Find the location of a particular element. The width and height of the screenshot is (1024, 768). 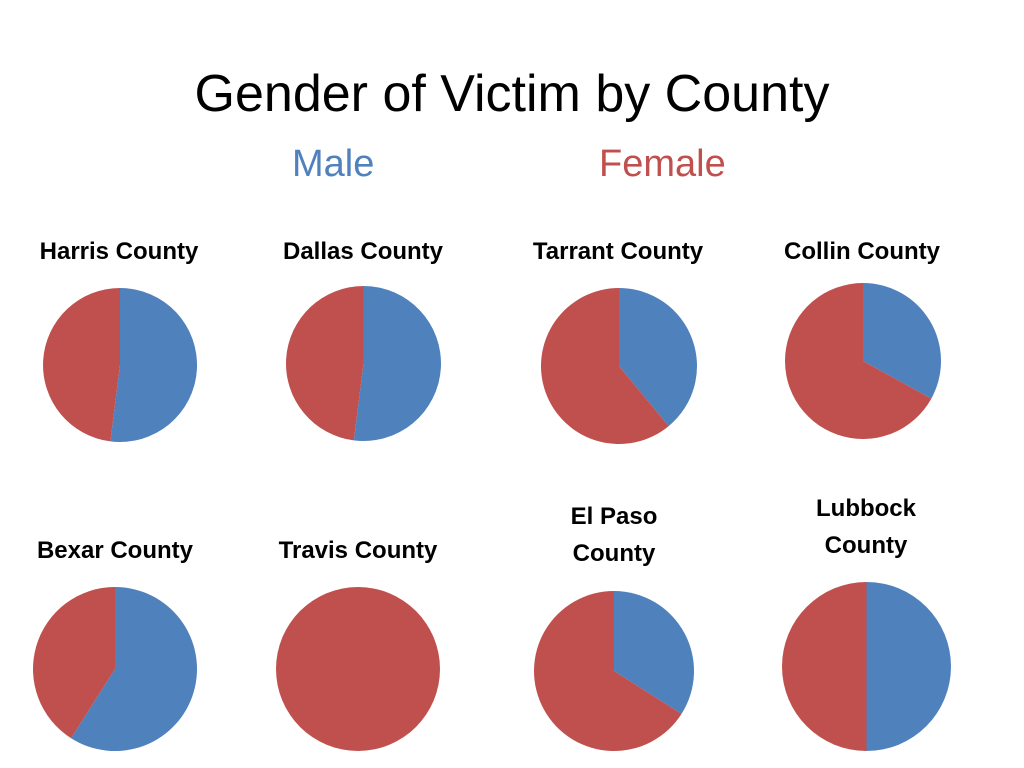

chart-title: Gender of Victim by County is located at coordinates (512, 94).